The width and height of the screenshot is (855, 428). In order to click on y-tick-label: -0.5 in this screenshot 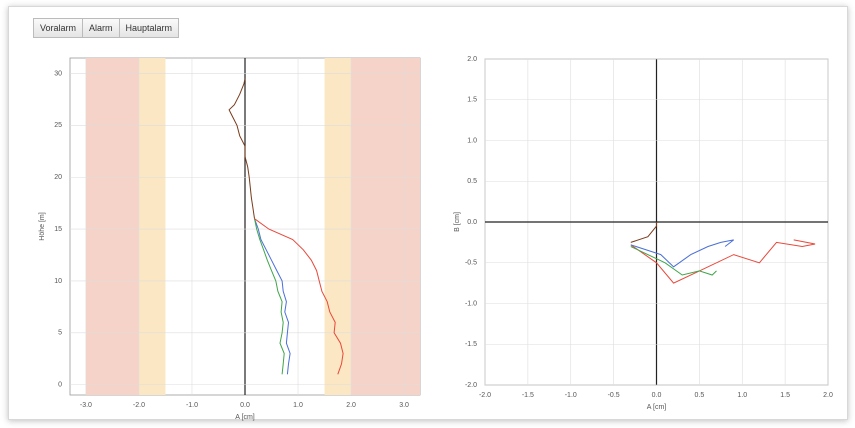, I will do `click(471, 263)`.